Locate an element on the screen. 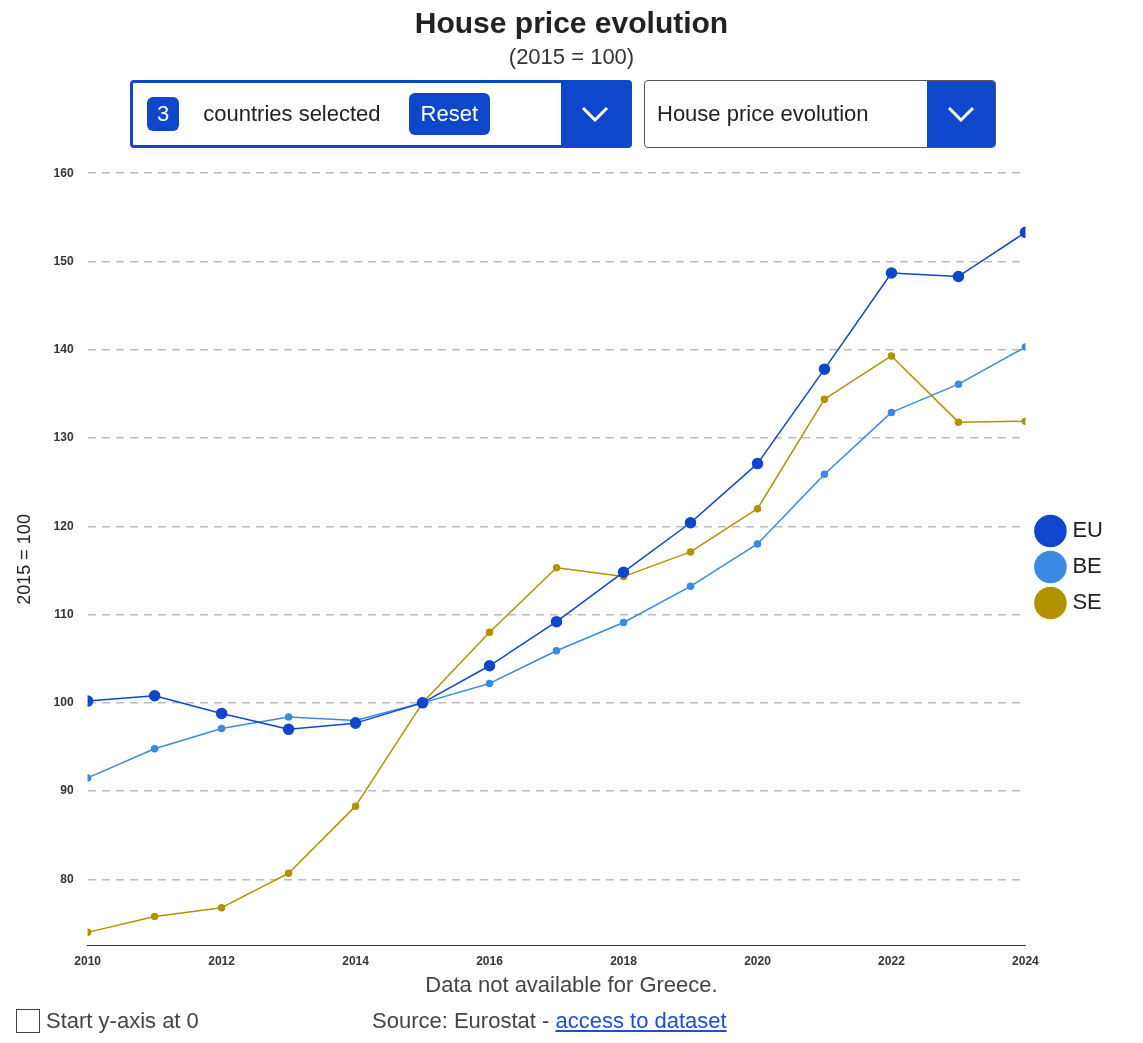  x-tick-label: 2020 is located at coordinates (758, 961).